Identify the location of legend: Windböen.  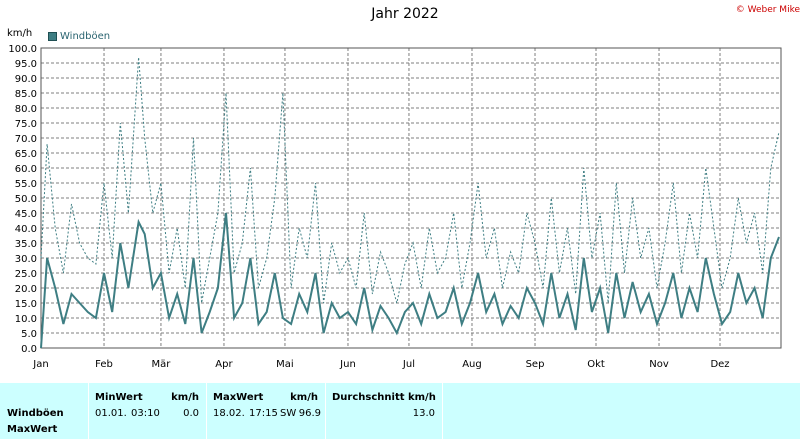
(79, 36).